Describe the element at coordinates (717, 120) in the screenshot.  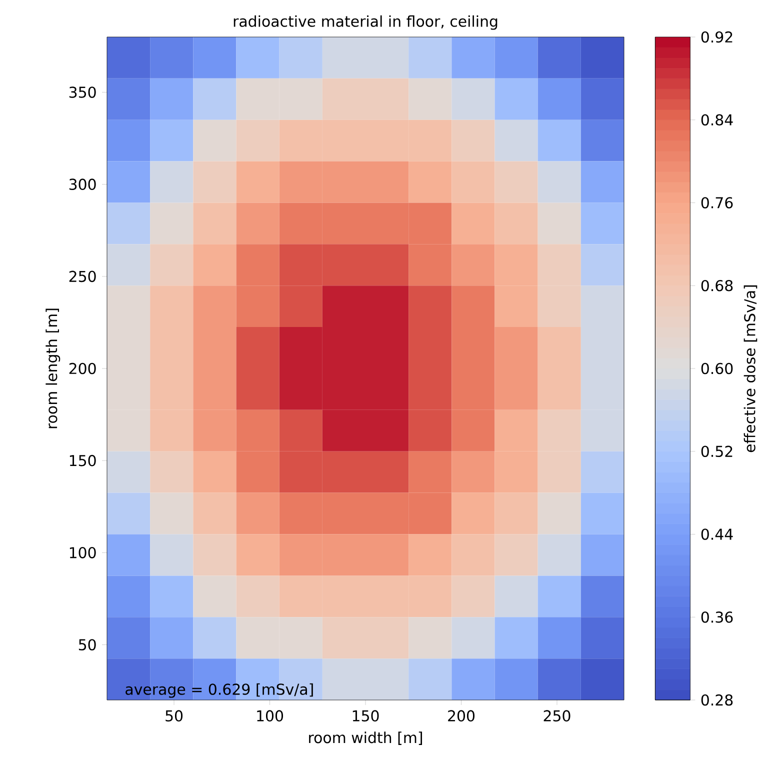
I see `color-bar-label: 0.84` at that location.